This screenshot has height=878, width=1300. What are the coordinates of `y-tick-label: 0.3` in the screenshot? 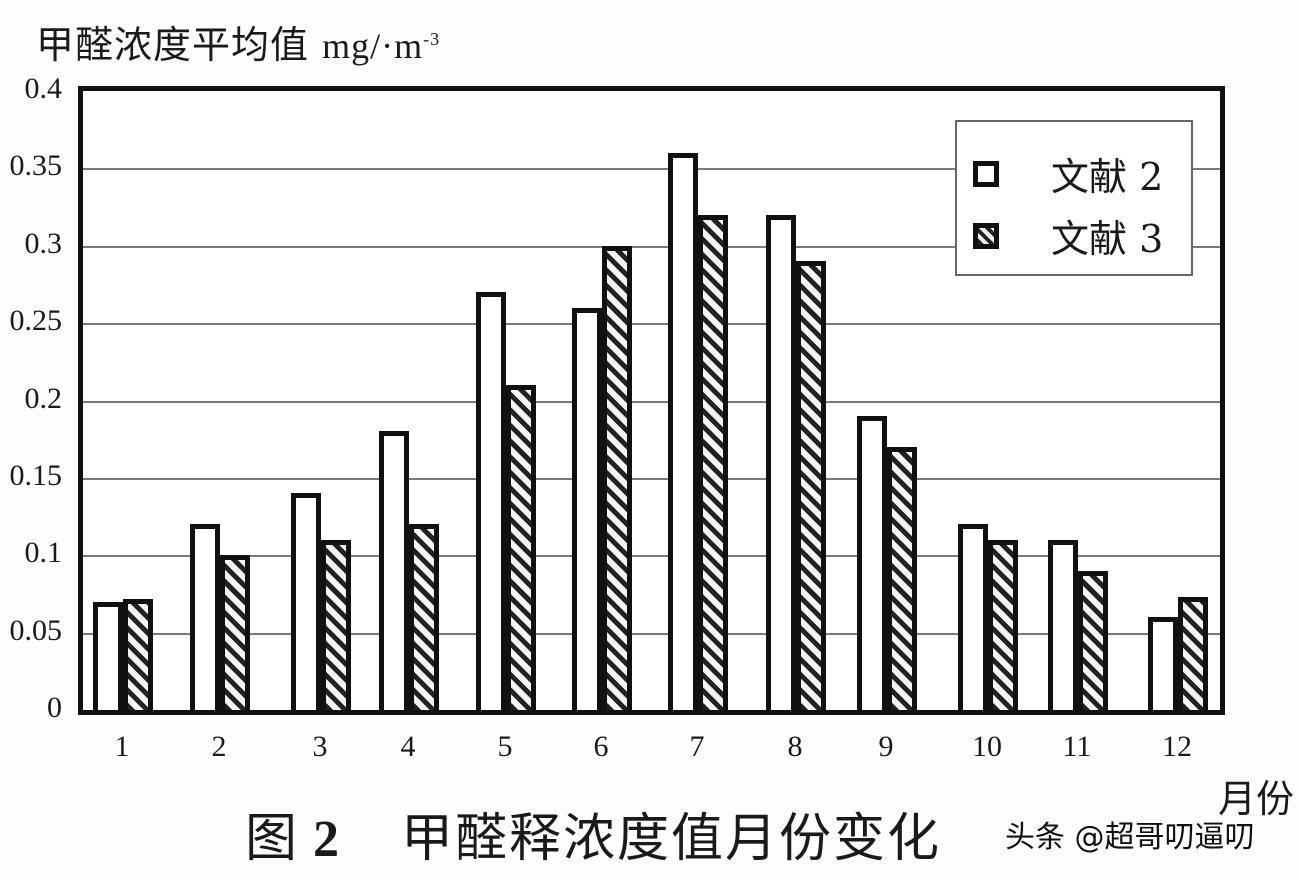 It's located at (43, 243).